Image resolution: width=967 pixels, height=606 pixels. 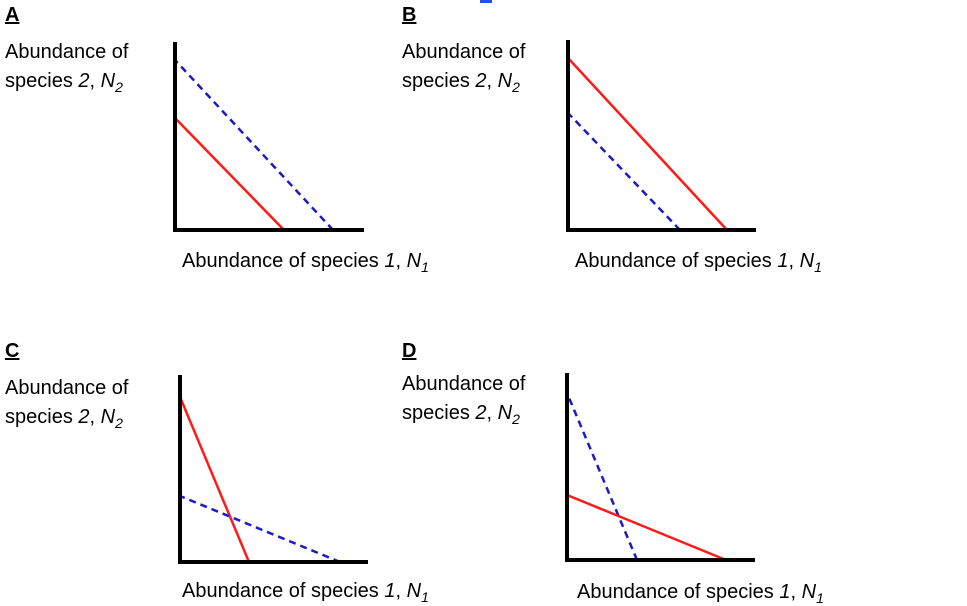 I want to click on panel-letter: B, so click(x=409, y=15).